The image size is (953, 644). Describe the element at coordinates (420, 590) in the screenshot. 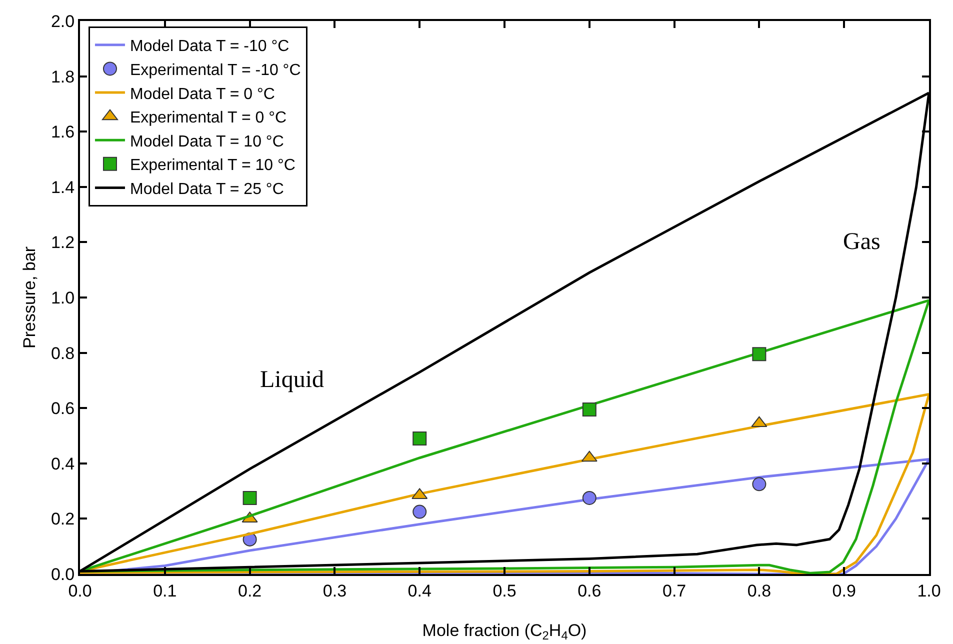

I see `x-tick-label: 0.4` at that location.